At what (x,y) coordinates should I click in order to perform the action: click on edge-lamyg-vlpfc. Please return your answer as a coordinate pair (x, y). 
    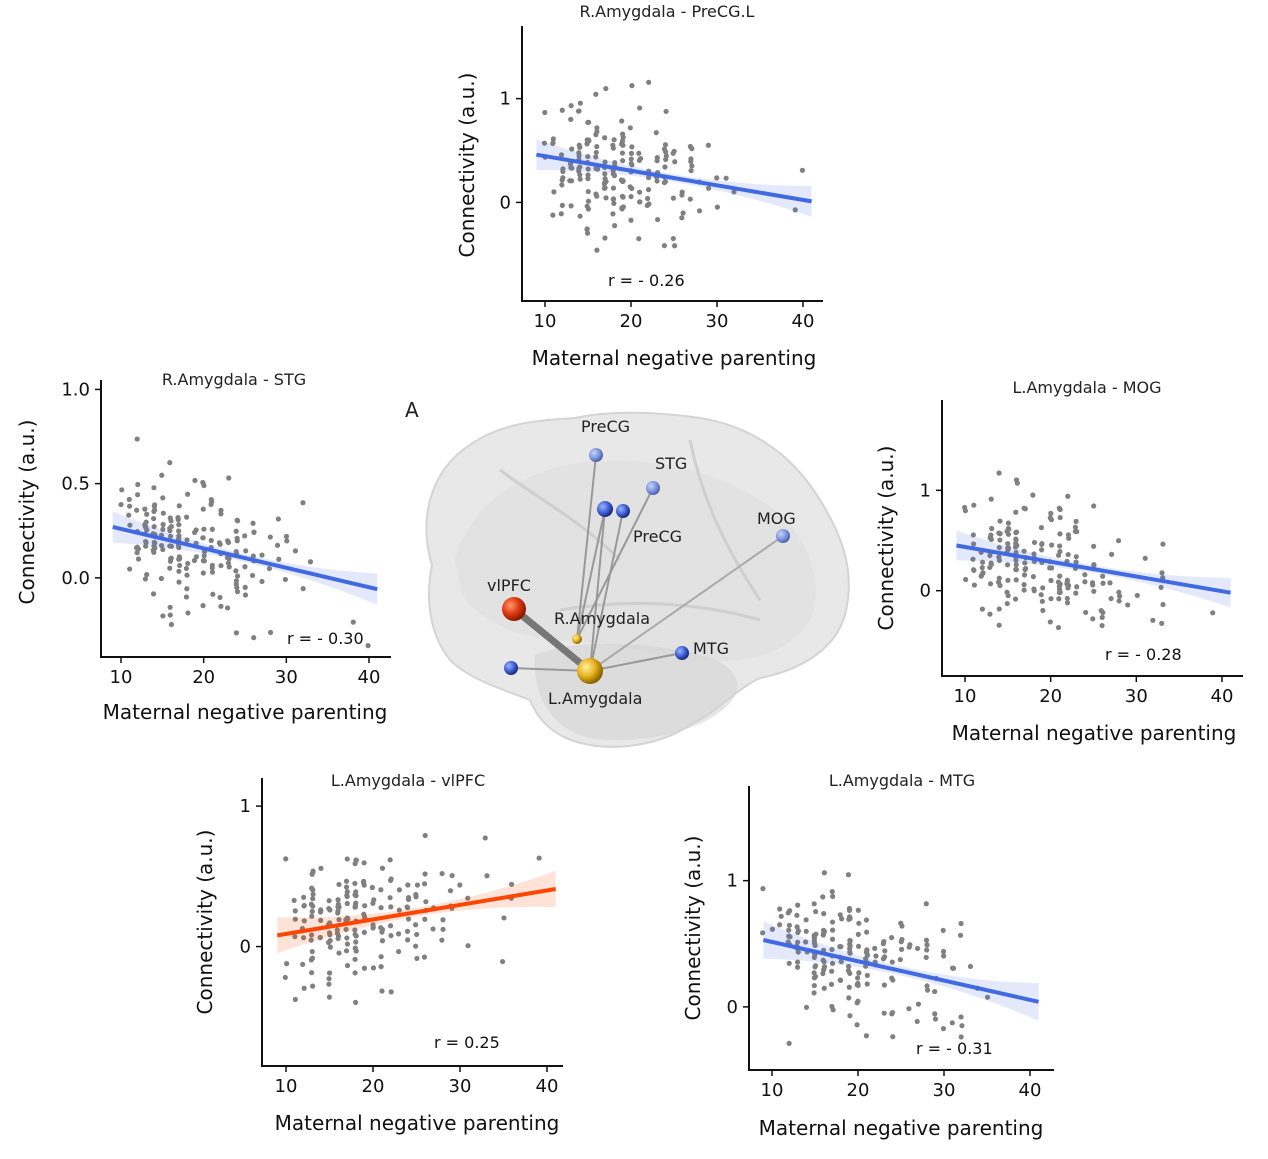
    Looking at the image, I should click on (552, 640).